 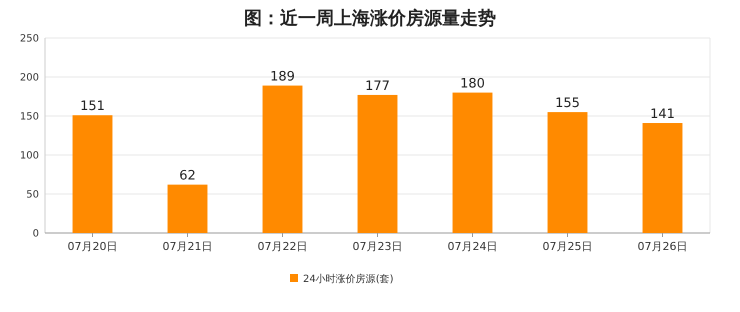 I want to click on y-tick-label: 150, so click(x=29, y=117).